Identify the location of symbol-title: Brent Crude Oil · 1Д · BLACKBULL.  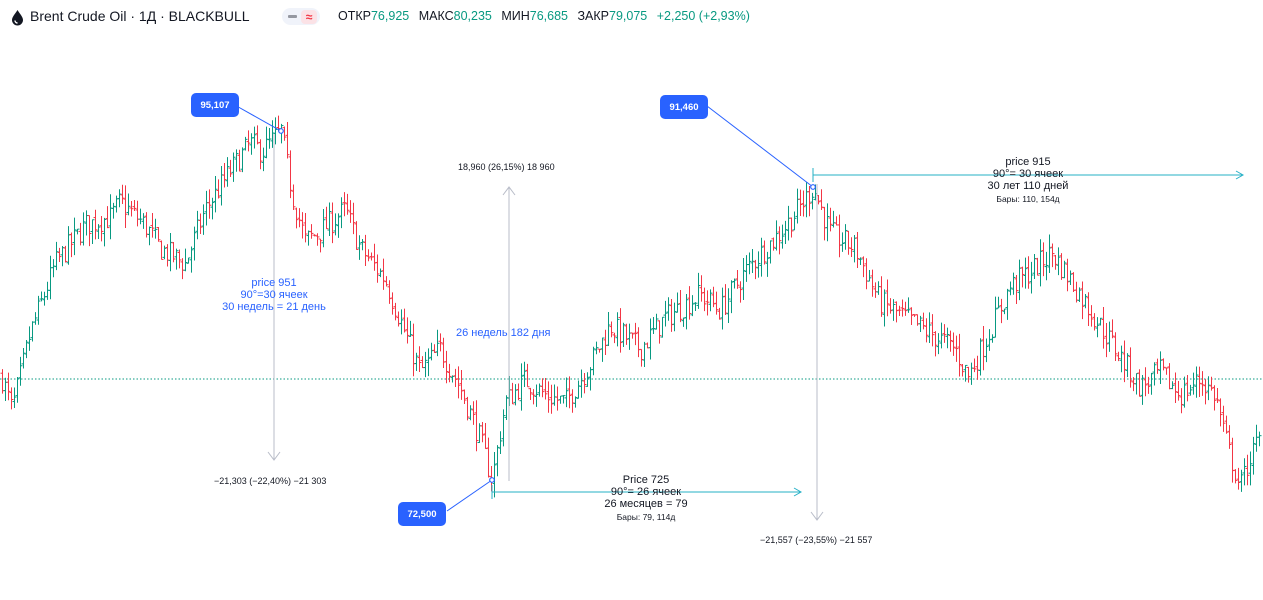
(140, 16).